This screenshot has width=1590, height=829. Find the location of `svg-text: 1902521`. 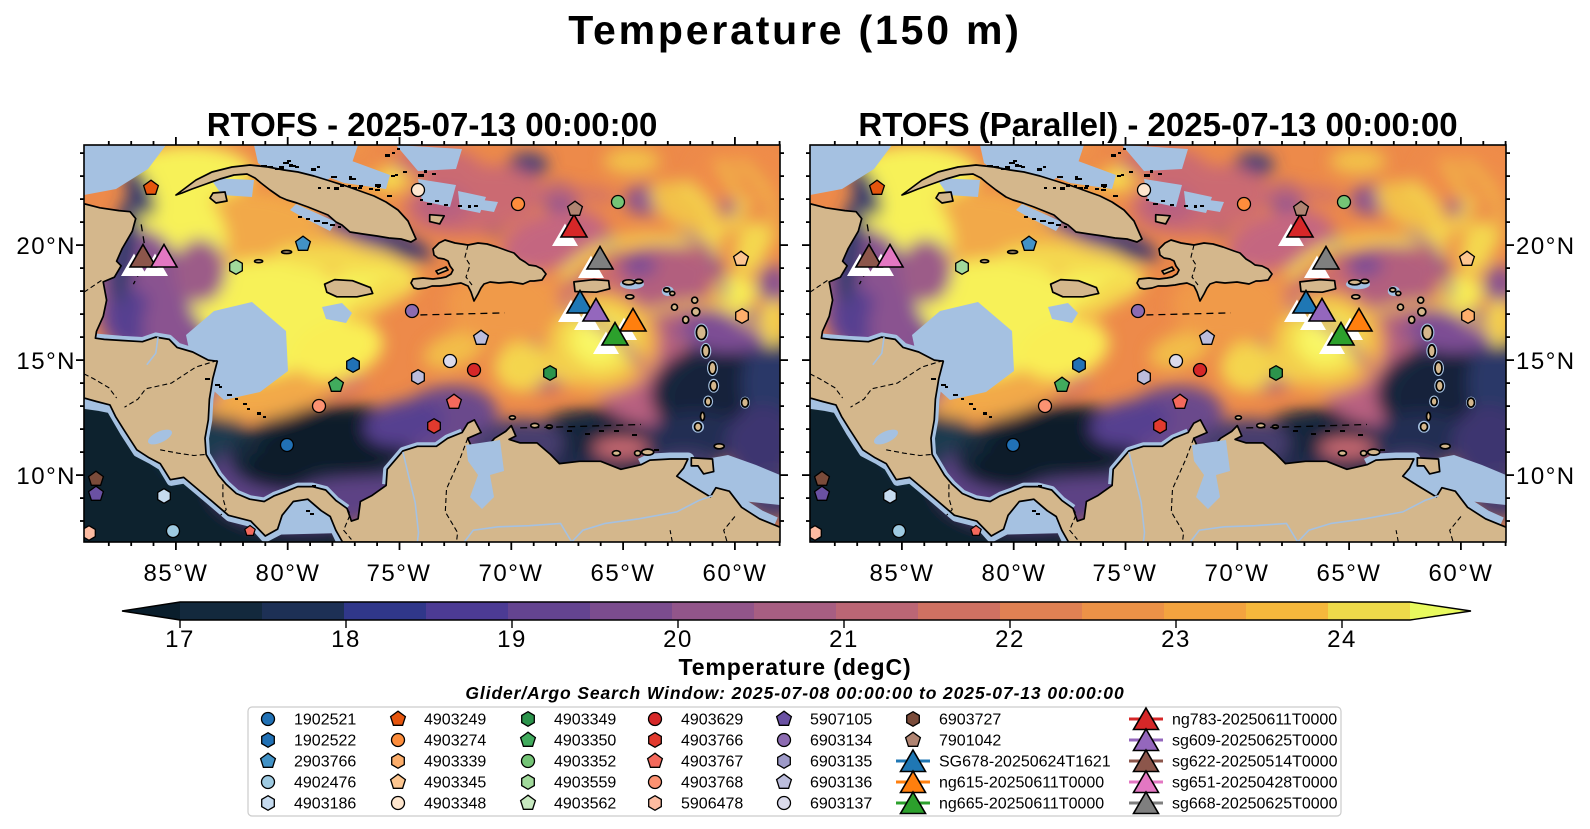

svg-text: 1902521 is located at coordinates (325, 720).